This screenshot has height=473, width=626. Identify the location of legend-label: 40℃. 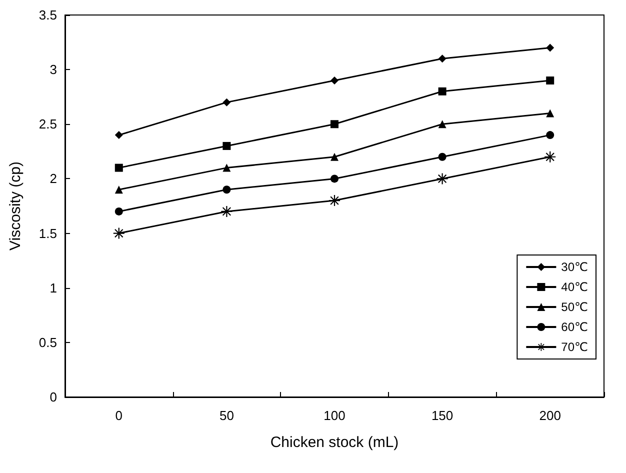
(574, 287).